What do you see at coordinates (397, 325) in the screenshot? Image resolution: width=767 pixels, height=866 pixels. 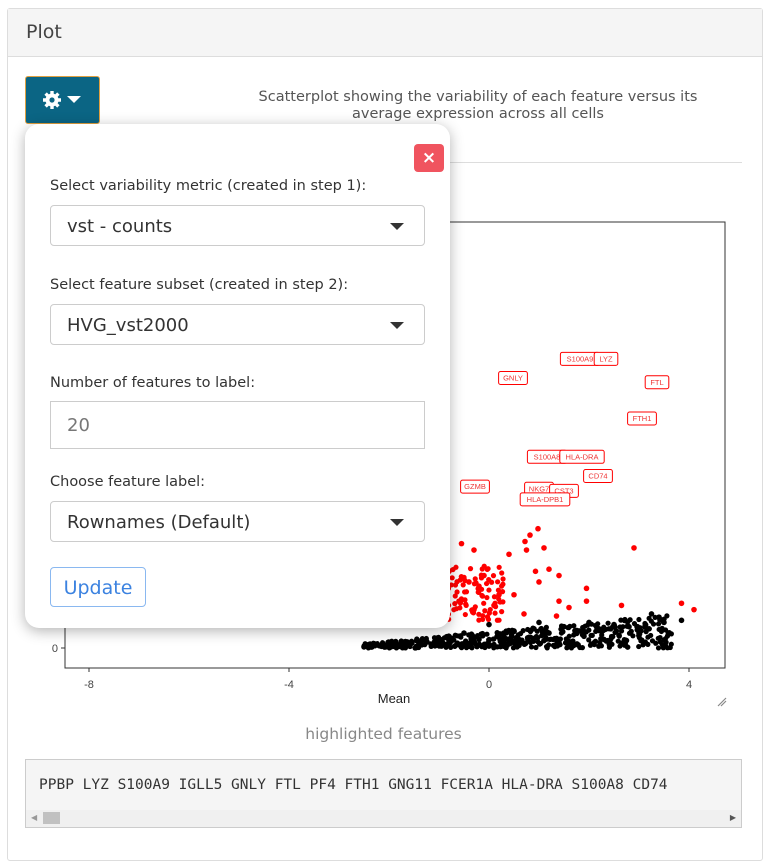 I see `caret-down-icon` at bounding box center [397, 325].